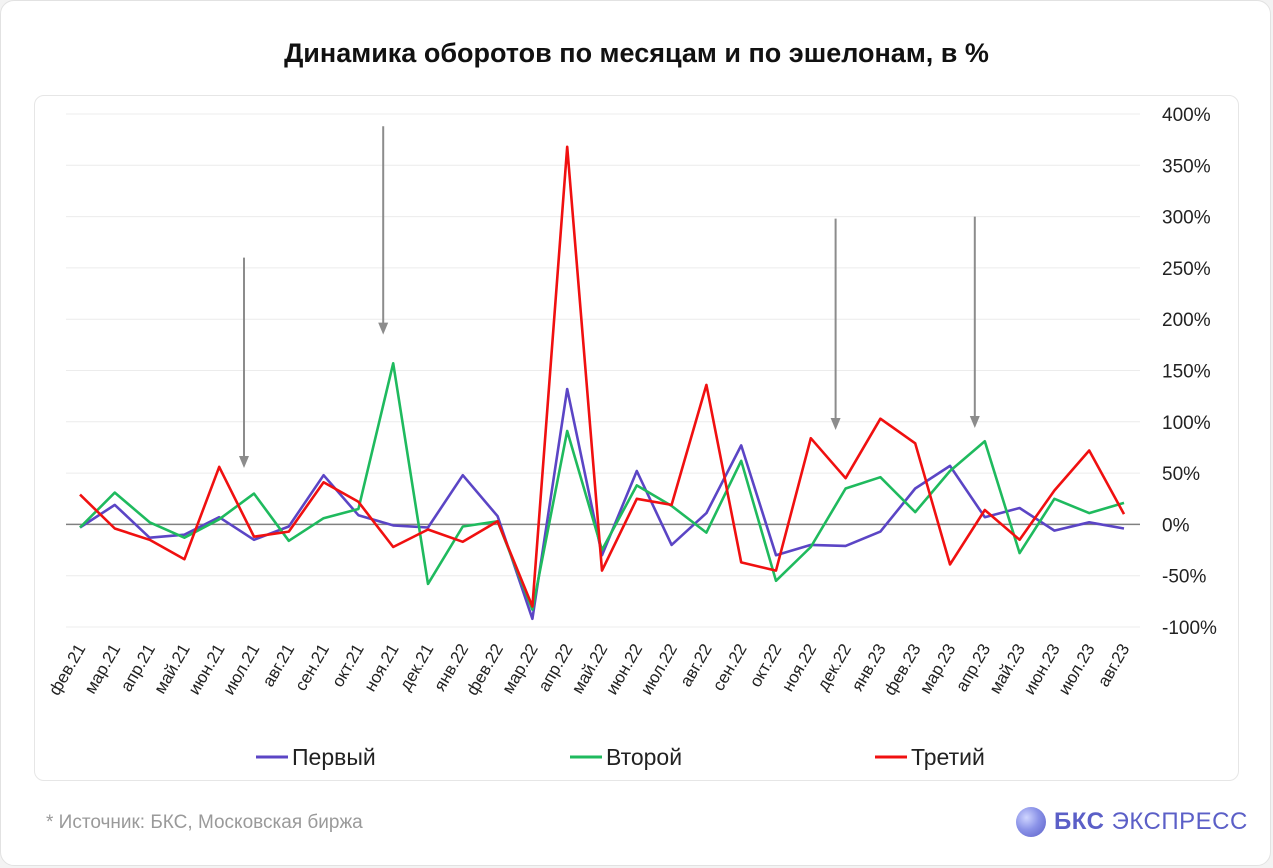  Describe the element at coordinates (1186, 115) in the screenshot. I see `y-tick-label: 400%` at that location.